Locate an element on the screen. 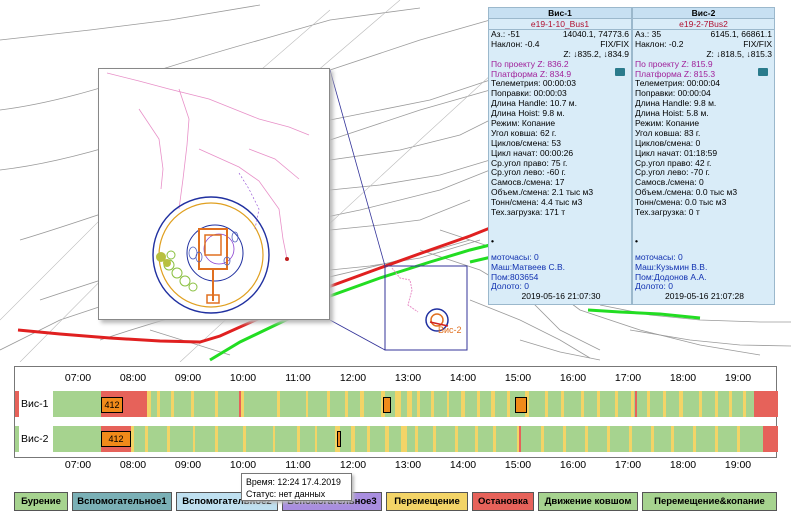 This screenshot has height=516, width=791. track-line is located at coordinates (243, 204).